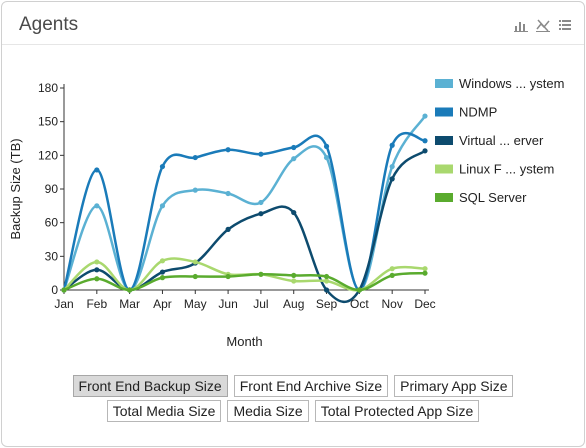 The height and width of the screenshot is (448, 586). What do you see at coordinates (478, 112) in the screenshot?
I see `legend-label: NDMP` at bounding box center [478, 112].